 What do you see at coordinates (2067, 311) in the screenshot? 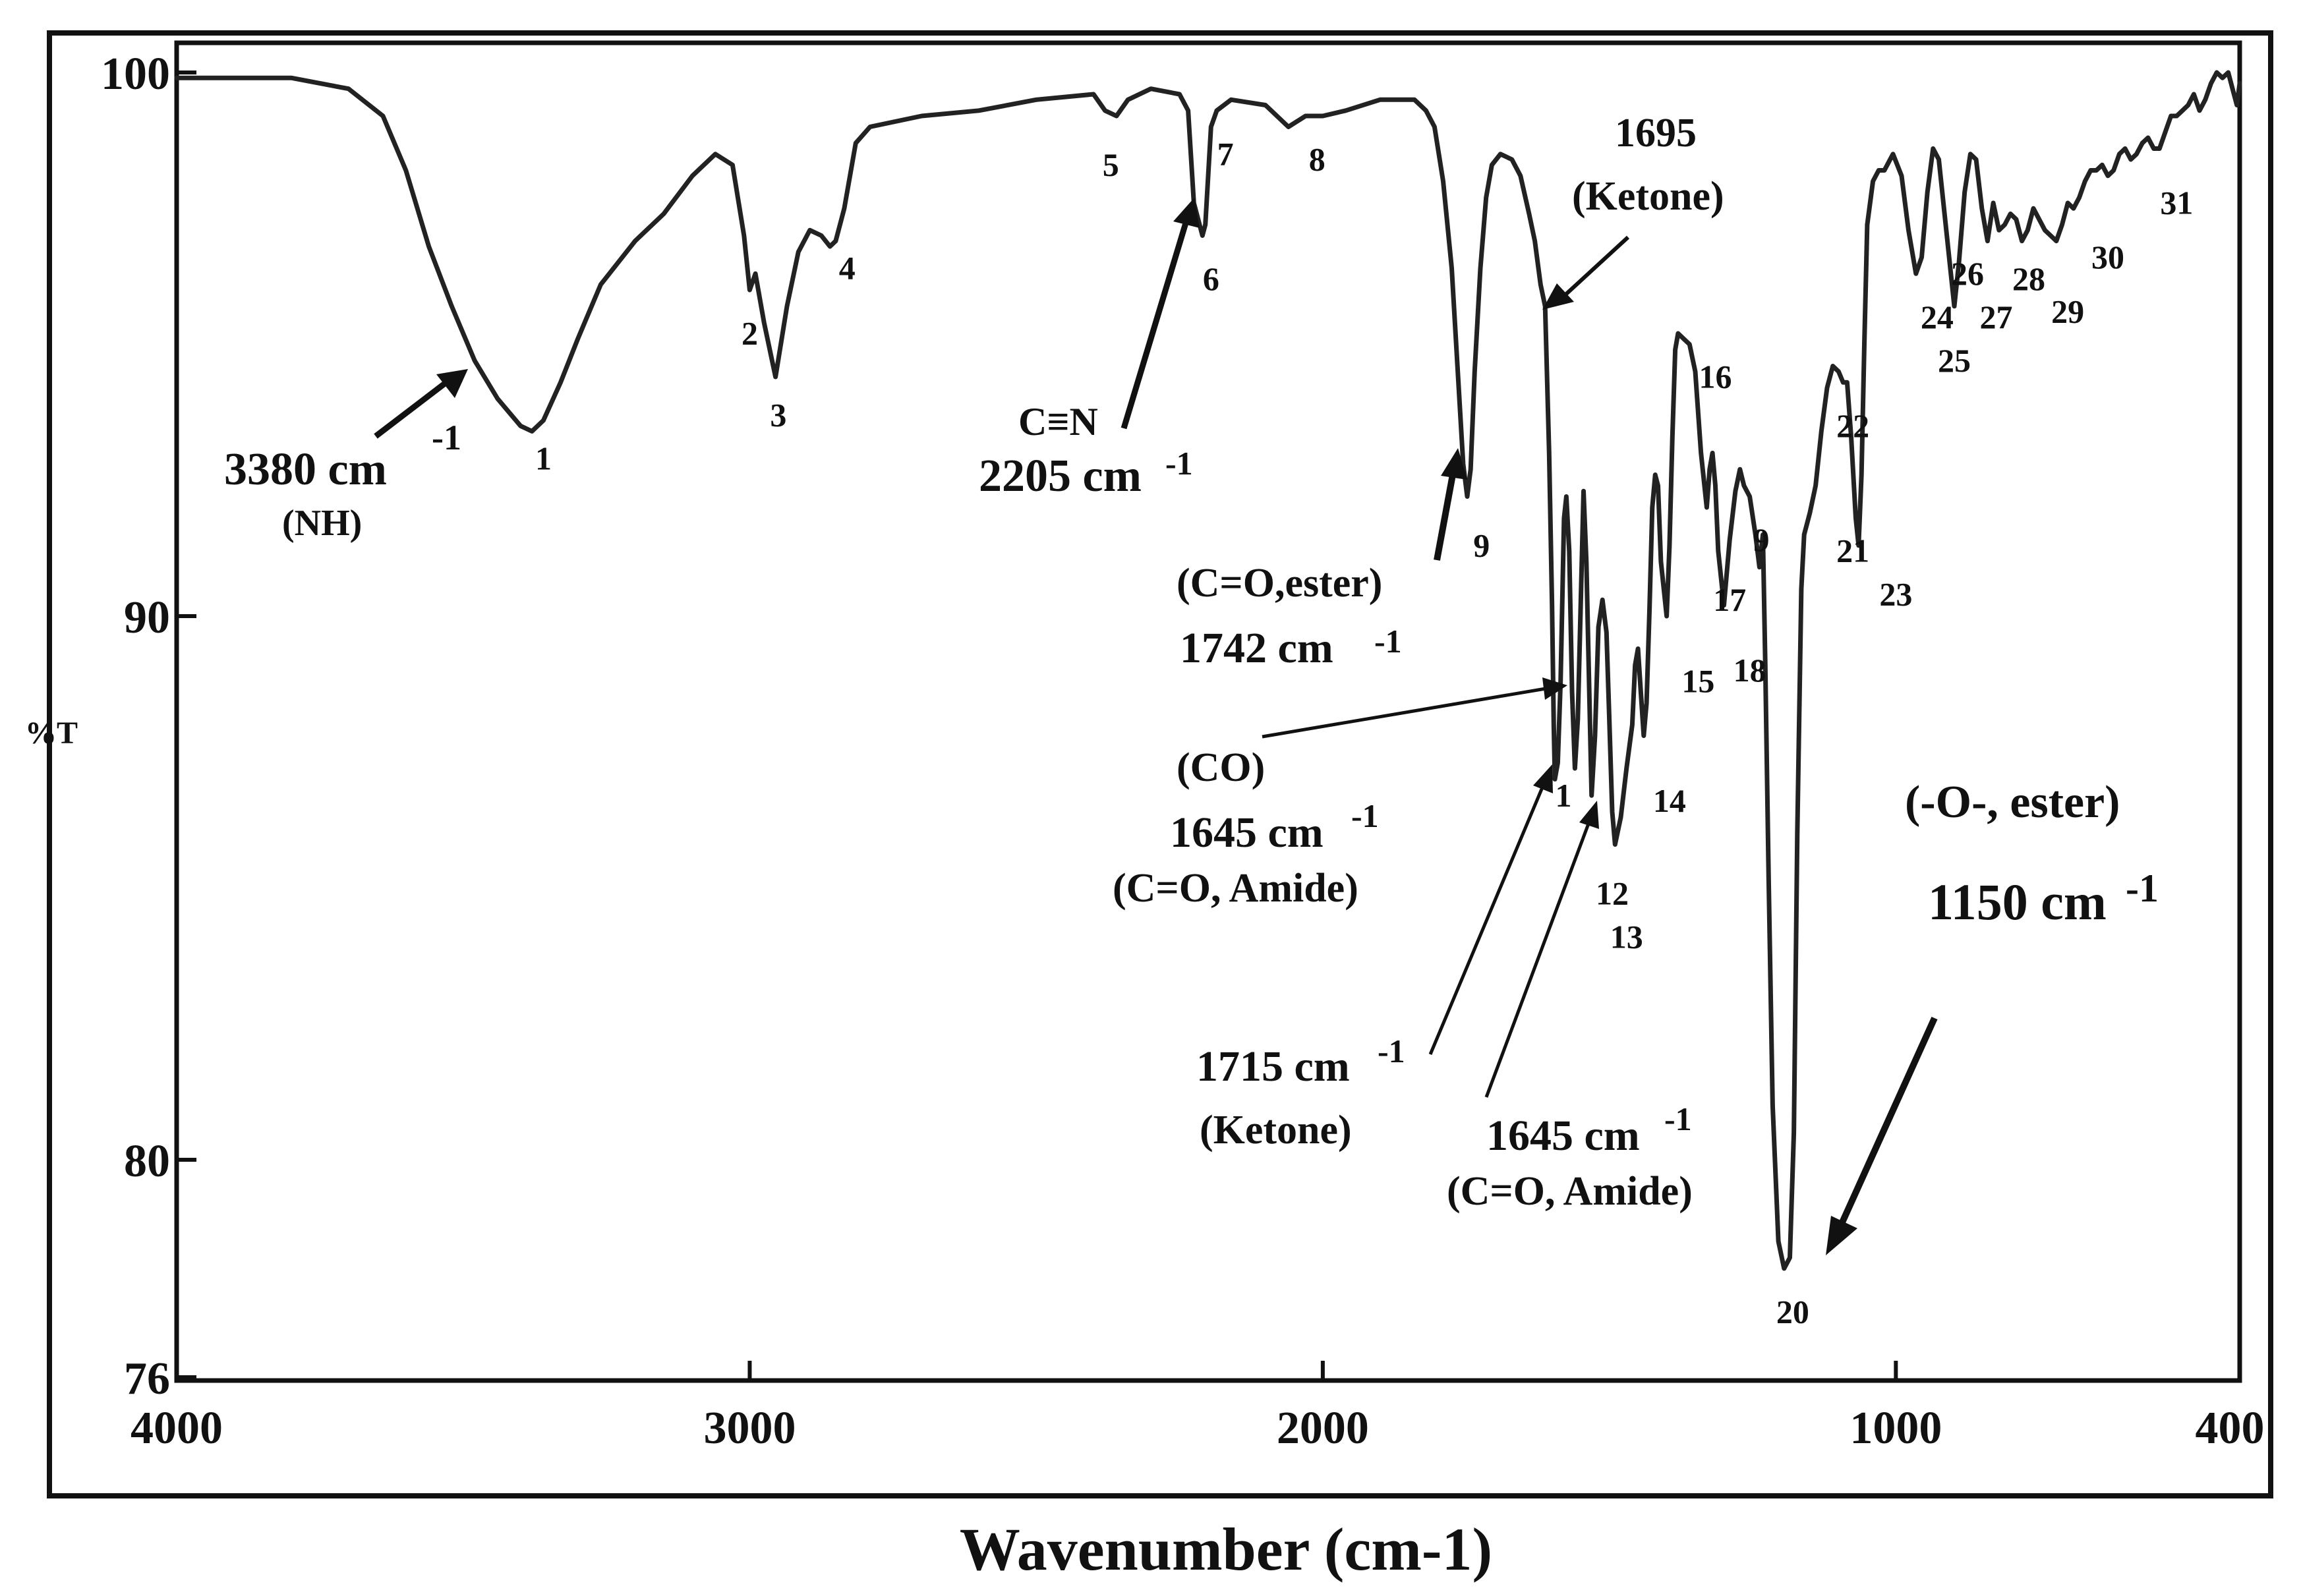
I see `peak-label: 29` at bounding box center [2067, 311].